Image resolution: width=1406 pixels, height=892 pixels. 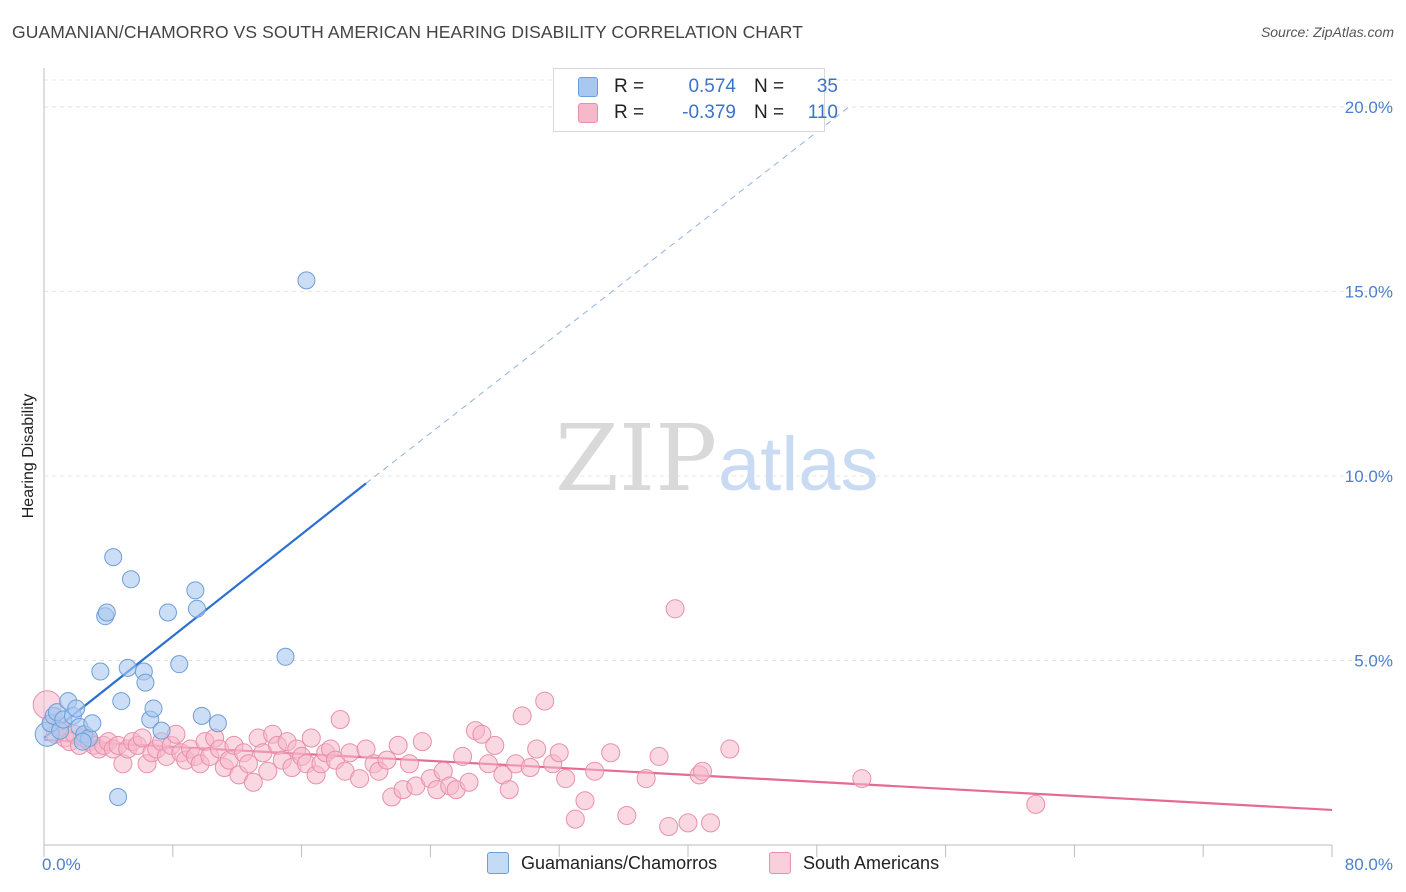 What do you see at coordinates (1327, 32) in the screenshot?
I see `source-credit: Source: ZipAtlas.com` at bounding box center [1327, 32].